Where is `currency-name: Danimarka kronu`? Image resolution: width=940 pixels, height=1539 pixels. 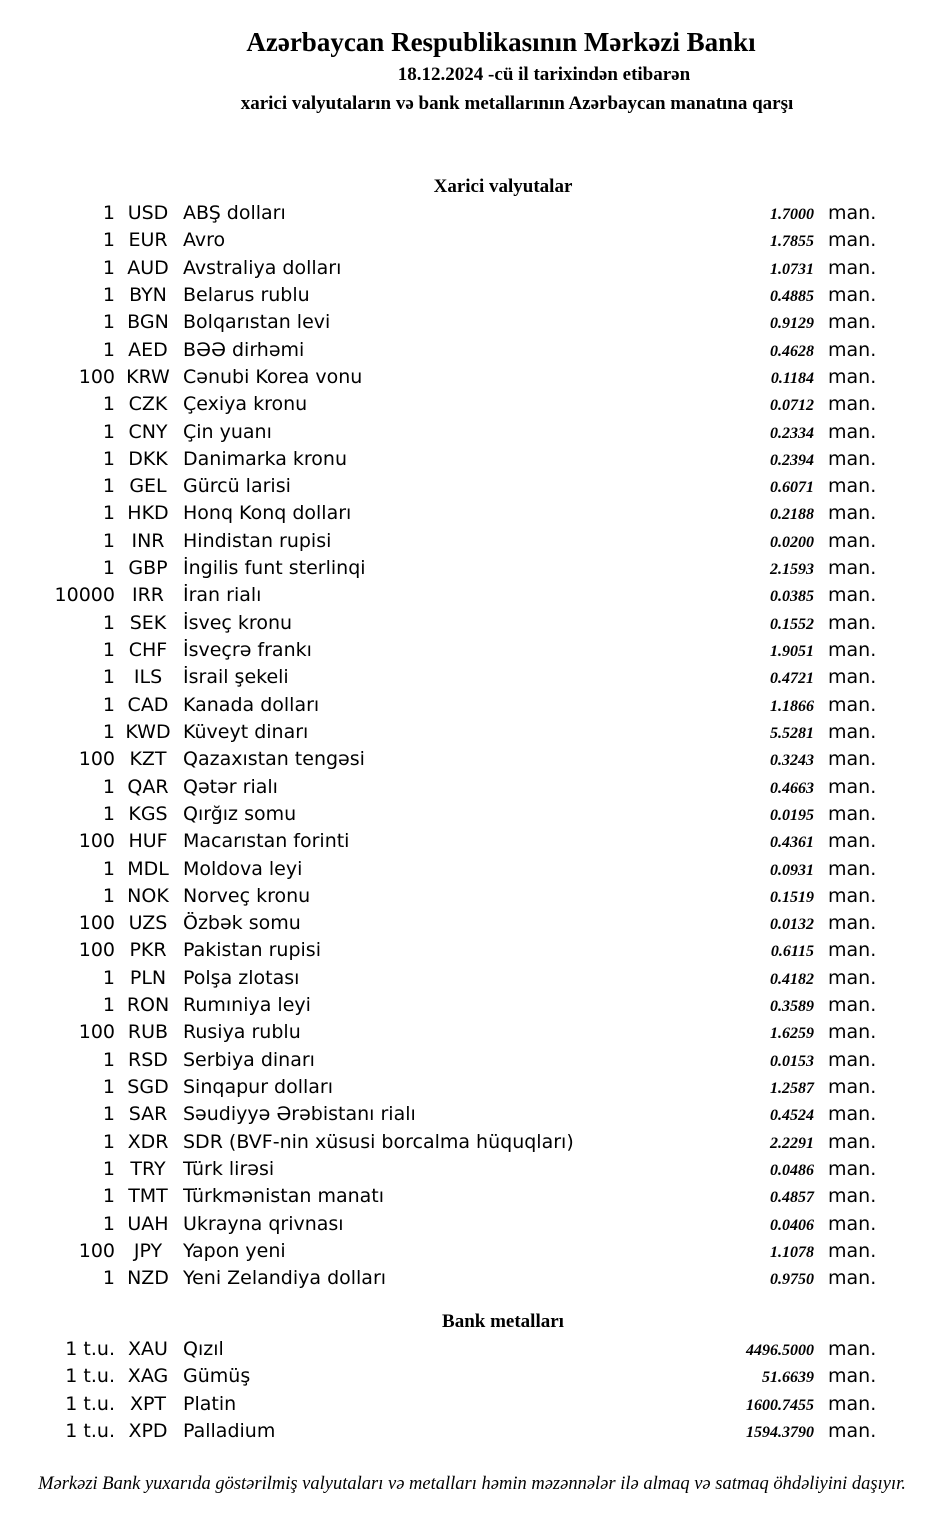 currency-name: Danimarka kronu is located at coordinates (265, 458).